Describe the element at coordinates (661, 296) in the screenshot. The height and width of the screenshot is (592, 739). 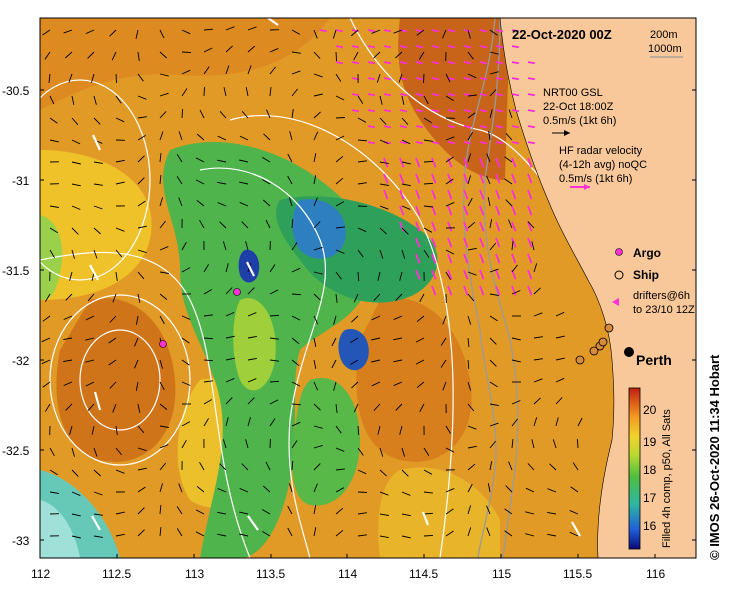
I see `drifter-legend-line1: drifters@6h` at that location.